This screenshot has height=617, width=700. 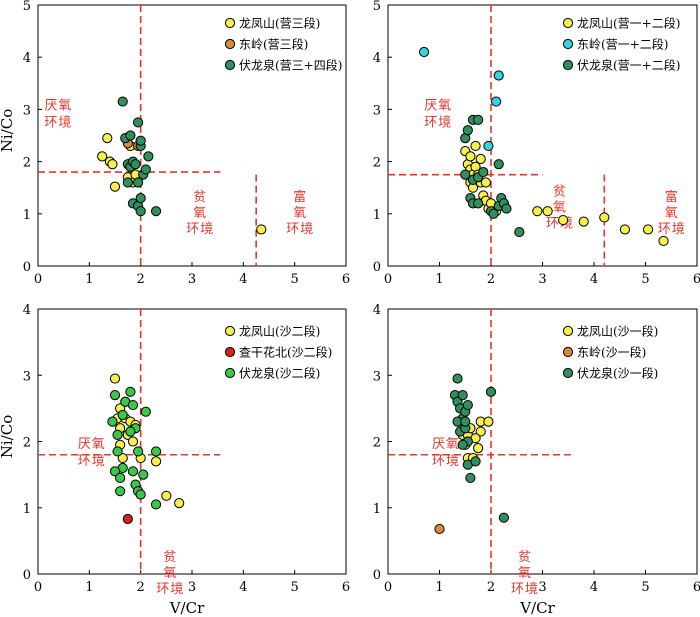 What do you see at coordinates (27, 58) in the screenshot?
I see `y-tick-label: 4` at bounding box center [27, 58].